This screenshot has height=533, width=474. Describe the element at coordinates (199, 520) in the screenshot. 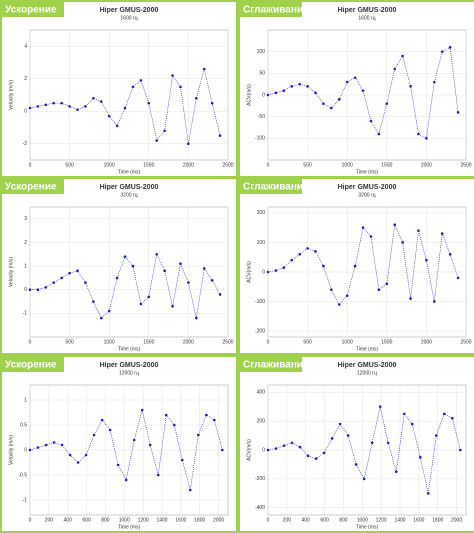

I see `x-tick-label: 1800` at that location.